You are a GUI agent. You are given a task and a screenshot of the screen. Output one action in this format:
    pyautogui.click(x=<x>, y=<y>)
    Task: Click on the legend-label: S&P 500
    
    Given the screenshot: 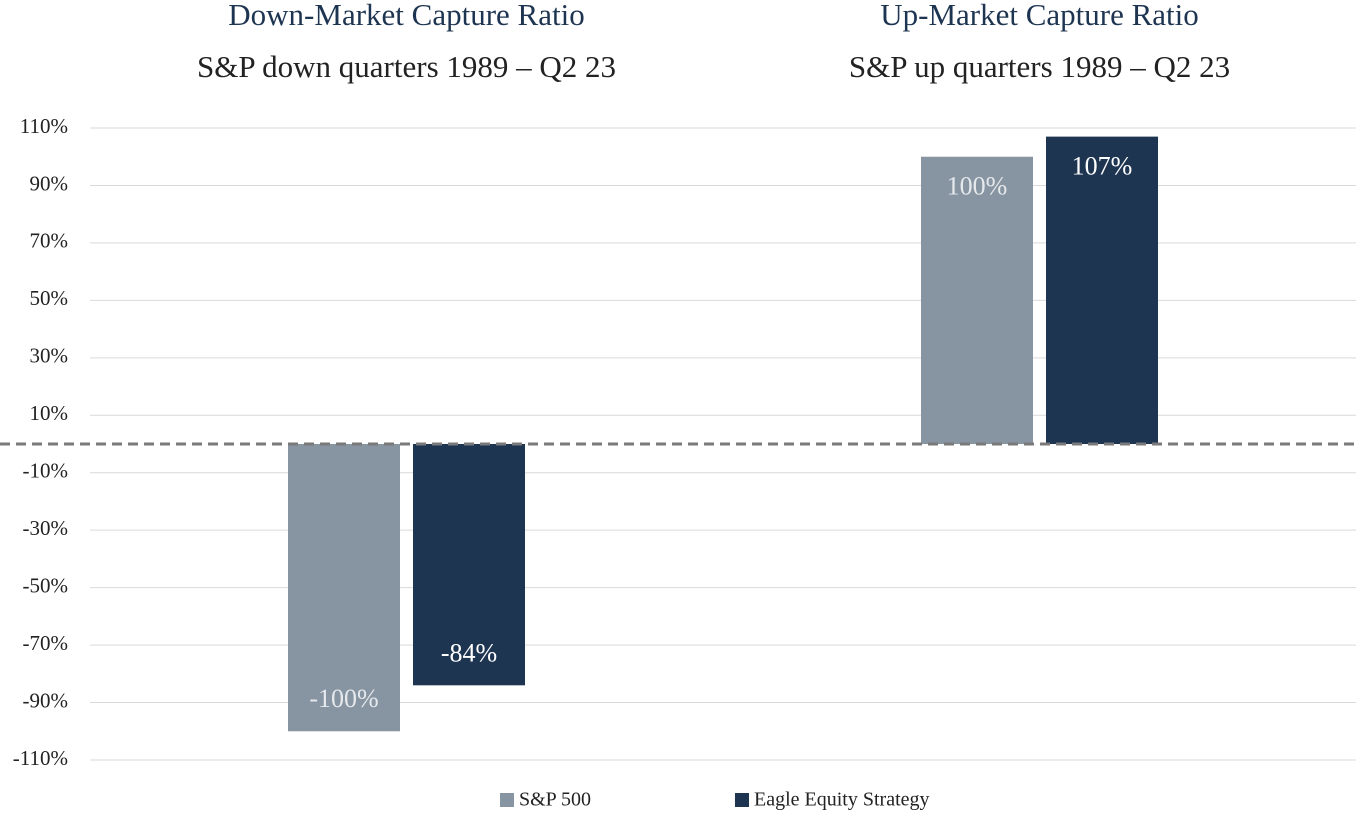 What is the action you would take?
    pyautogui.click(x=555, y=800)
    